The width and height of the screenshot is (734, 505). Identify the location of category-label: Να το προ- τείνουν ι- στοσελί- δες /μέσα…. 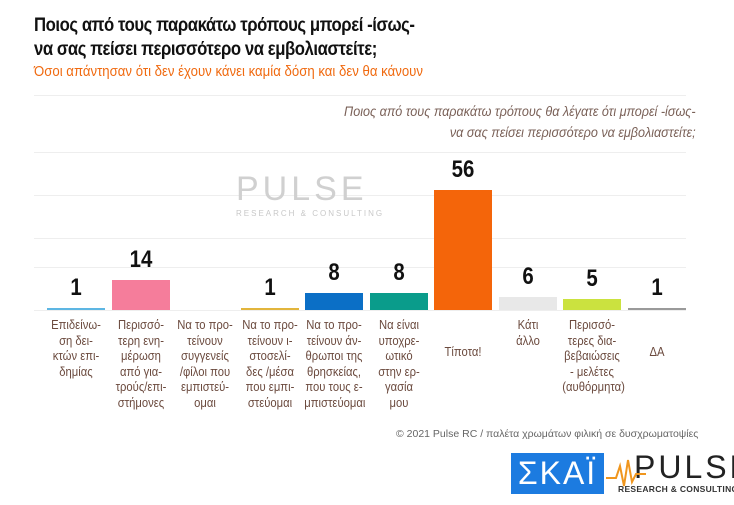
(269, 364).